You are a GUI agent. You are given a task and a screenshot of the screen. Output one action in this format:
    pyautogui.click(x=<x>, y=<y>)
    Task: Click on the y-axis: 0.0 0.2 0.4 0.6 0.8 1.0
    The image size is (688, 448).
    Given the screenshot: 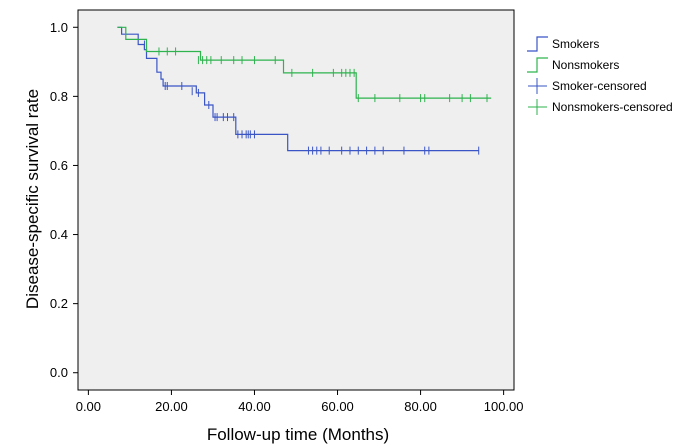 What is the action you would take?
    pyautogui.click(x=64, y=200)
    